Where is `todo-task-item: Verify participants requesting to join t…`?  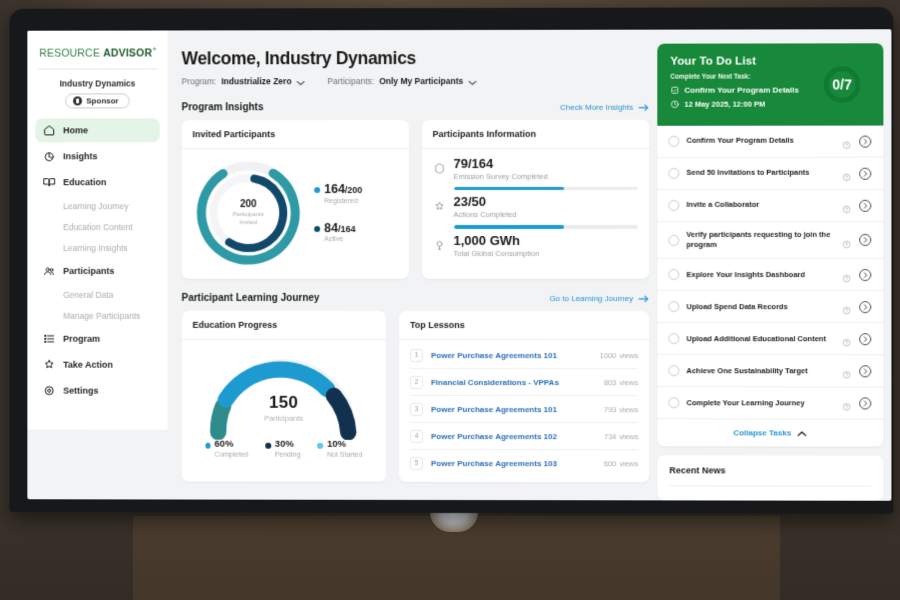 todo-task-item: Verify participants requesting to join t… is located at coordinates (770, 240).